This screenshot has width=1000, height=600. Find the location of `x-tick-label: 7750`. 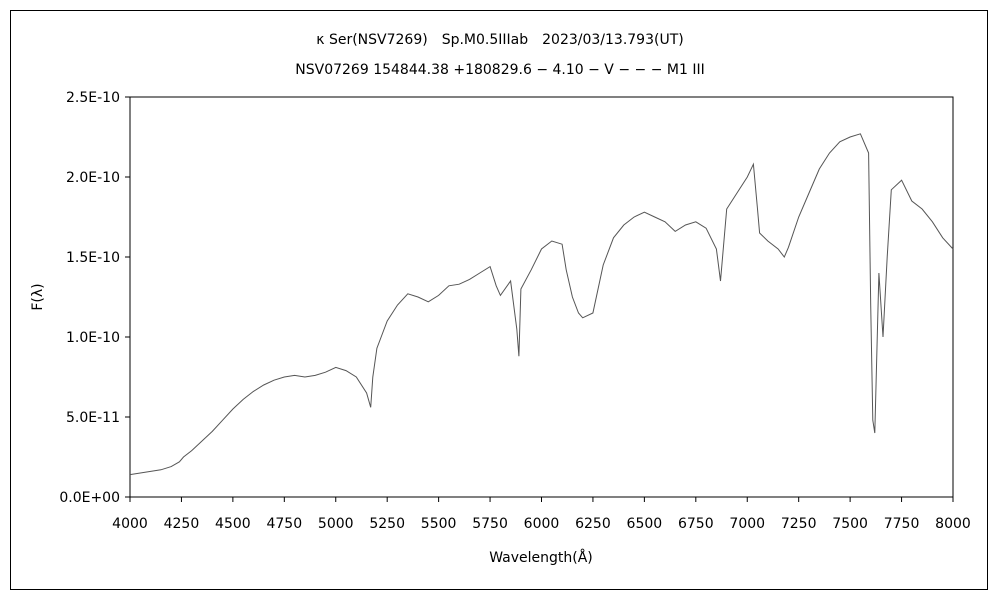

x-tick-label: 7750 is located at coordinates (902, 524).